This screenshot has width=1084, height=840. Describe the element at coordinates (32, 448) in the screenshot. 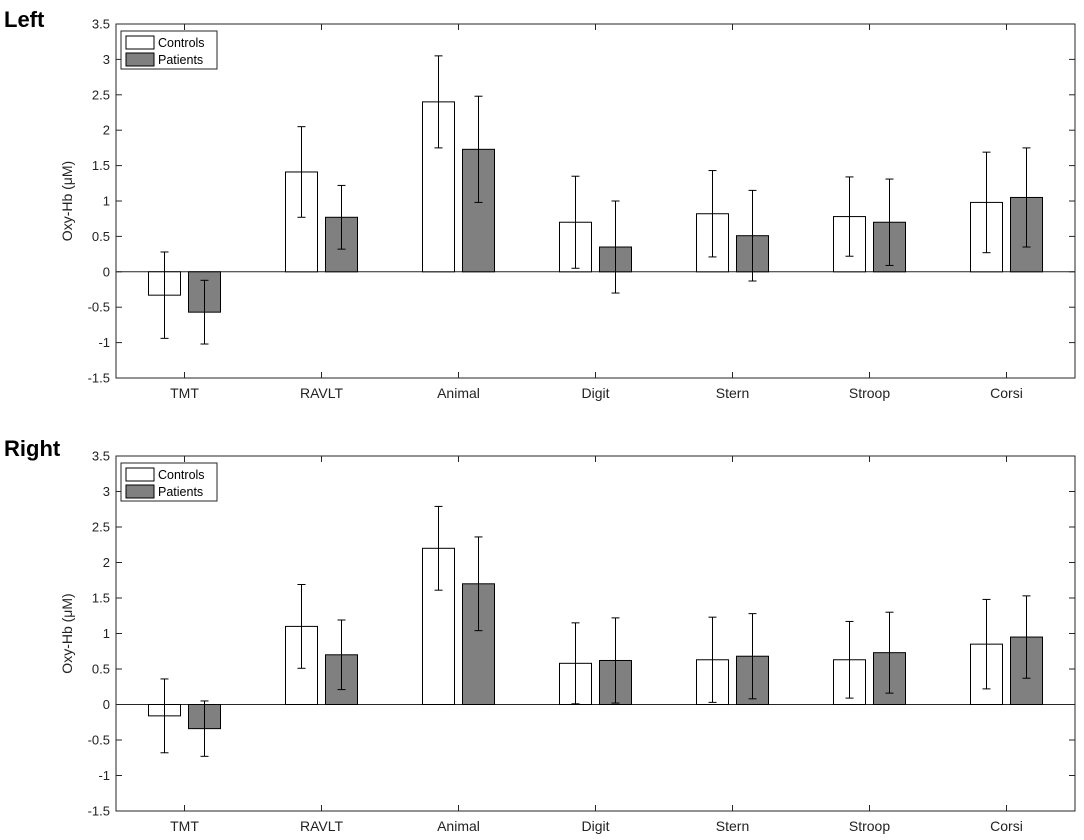

I see `panel-title: Right` at that location.